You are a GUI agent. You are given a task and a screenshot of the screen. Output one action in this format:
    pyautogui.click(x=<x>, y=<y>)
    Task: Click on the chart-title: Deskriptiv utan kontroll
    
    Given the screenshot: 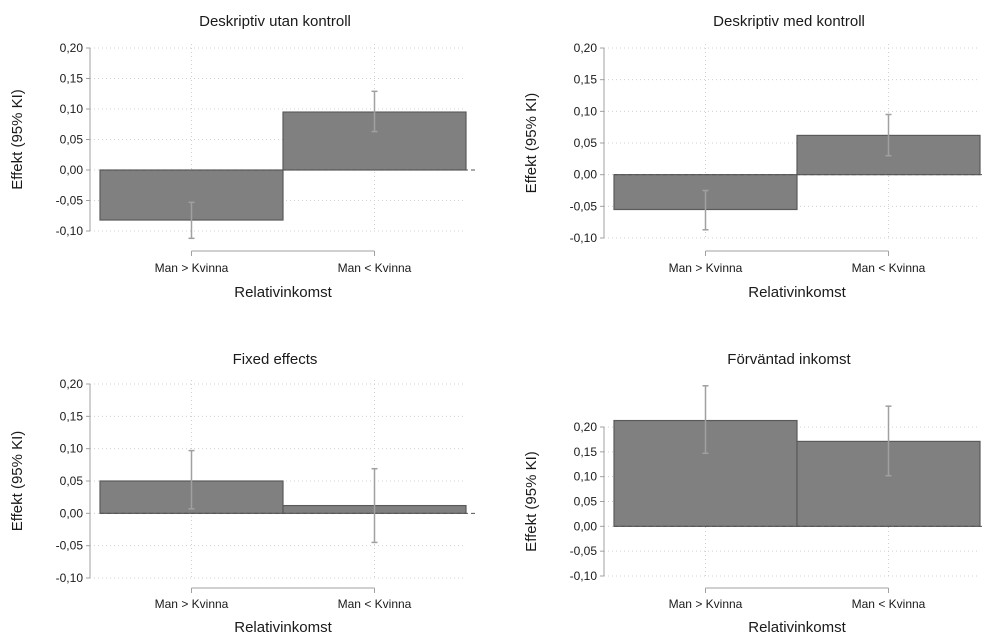 What is the action you would take?
    pyautogui.click(x=275, y=21)
    